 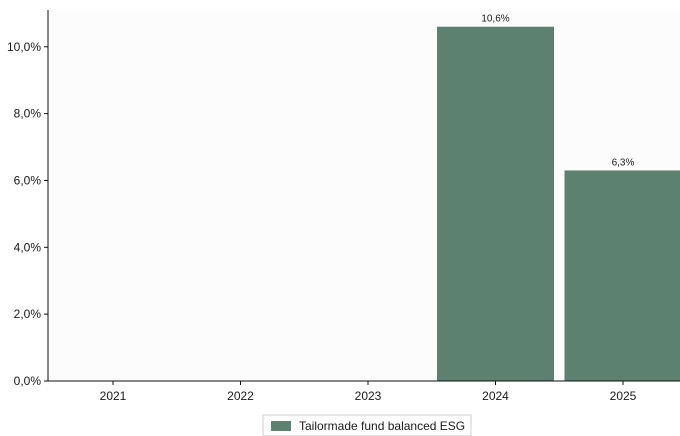 I want to click on x-tick-label: 2024, so click(x=495, y=396).